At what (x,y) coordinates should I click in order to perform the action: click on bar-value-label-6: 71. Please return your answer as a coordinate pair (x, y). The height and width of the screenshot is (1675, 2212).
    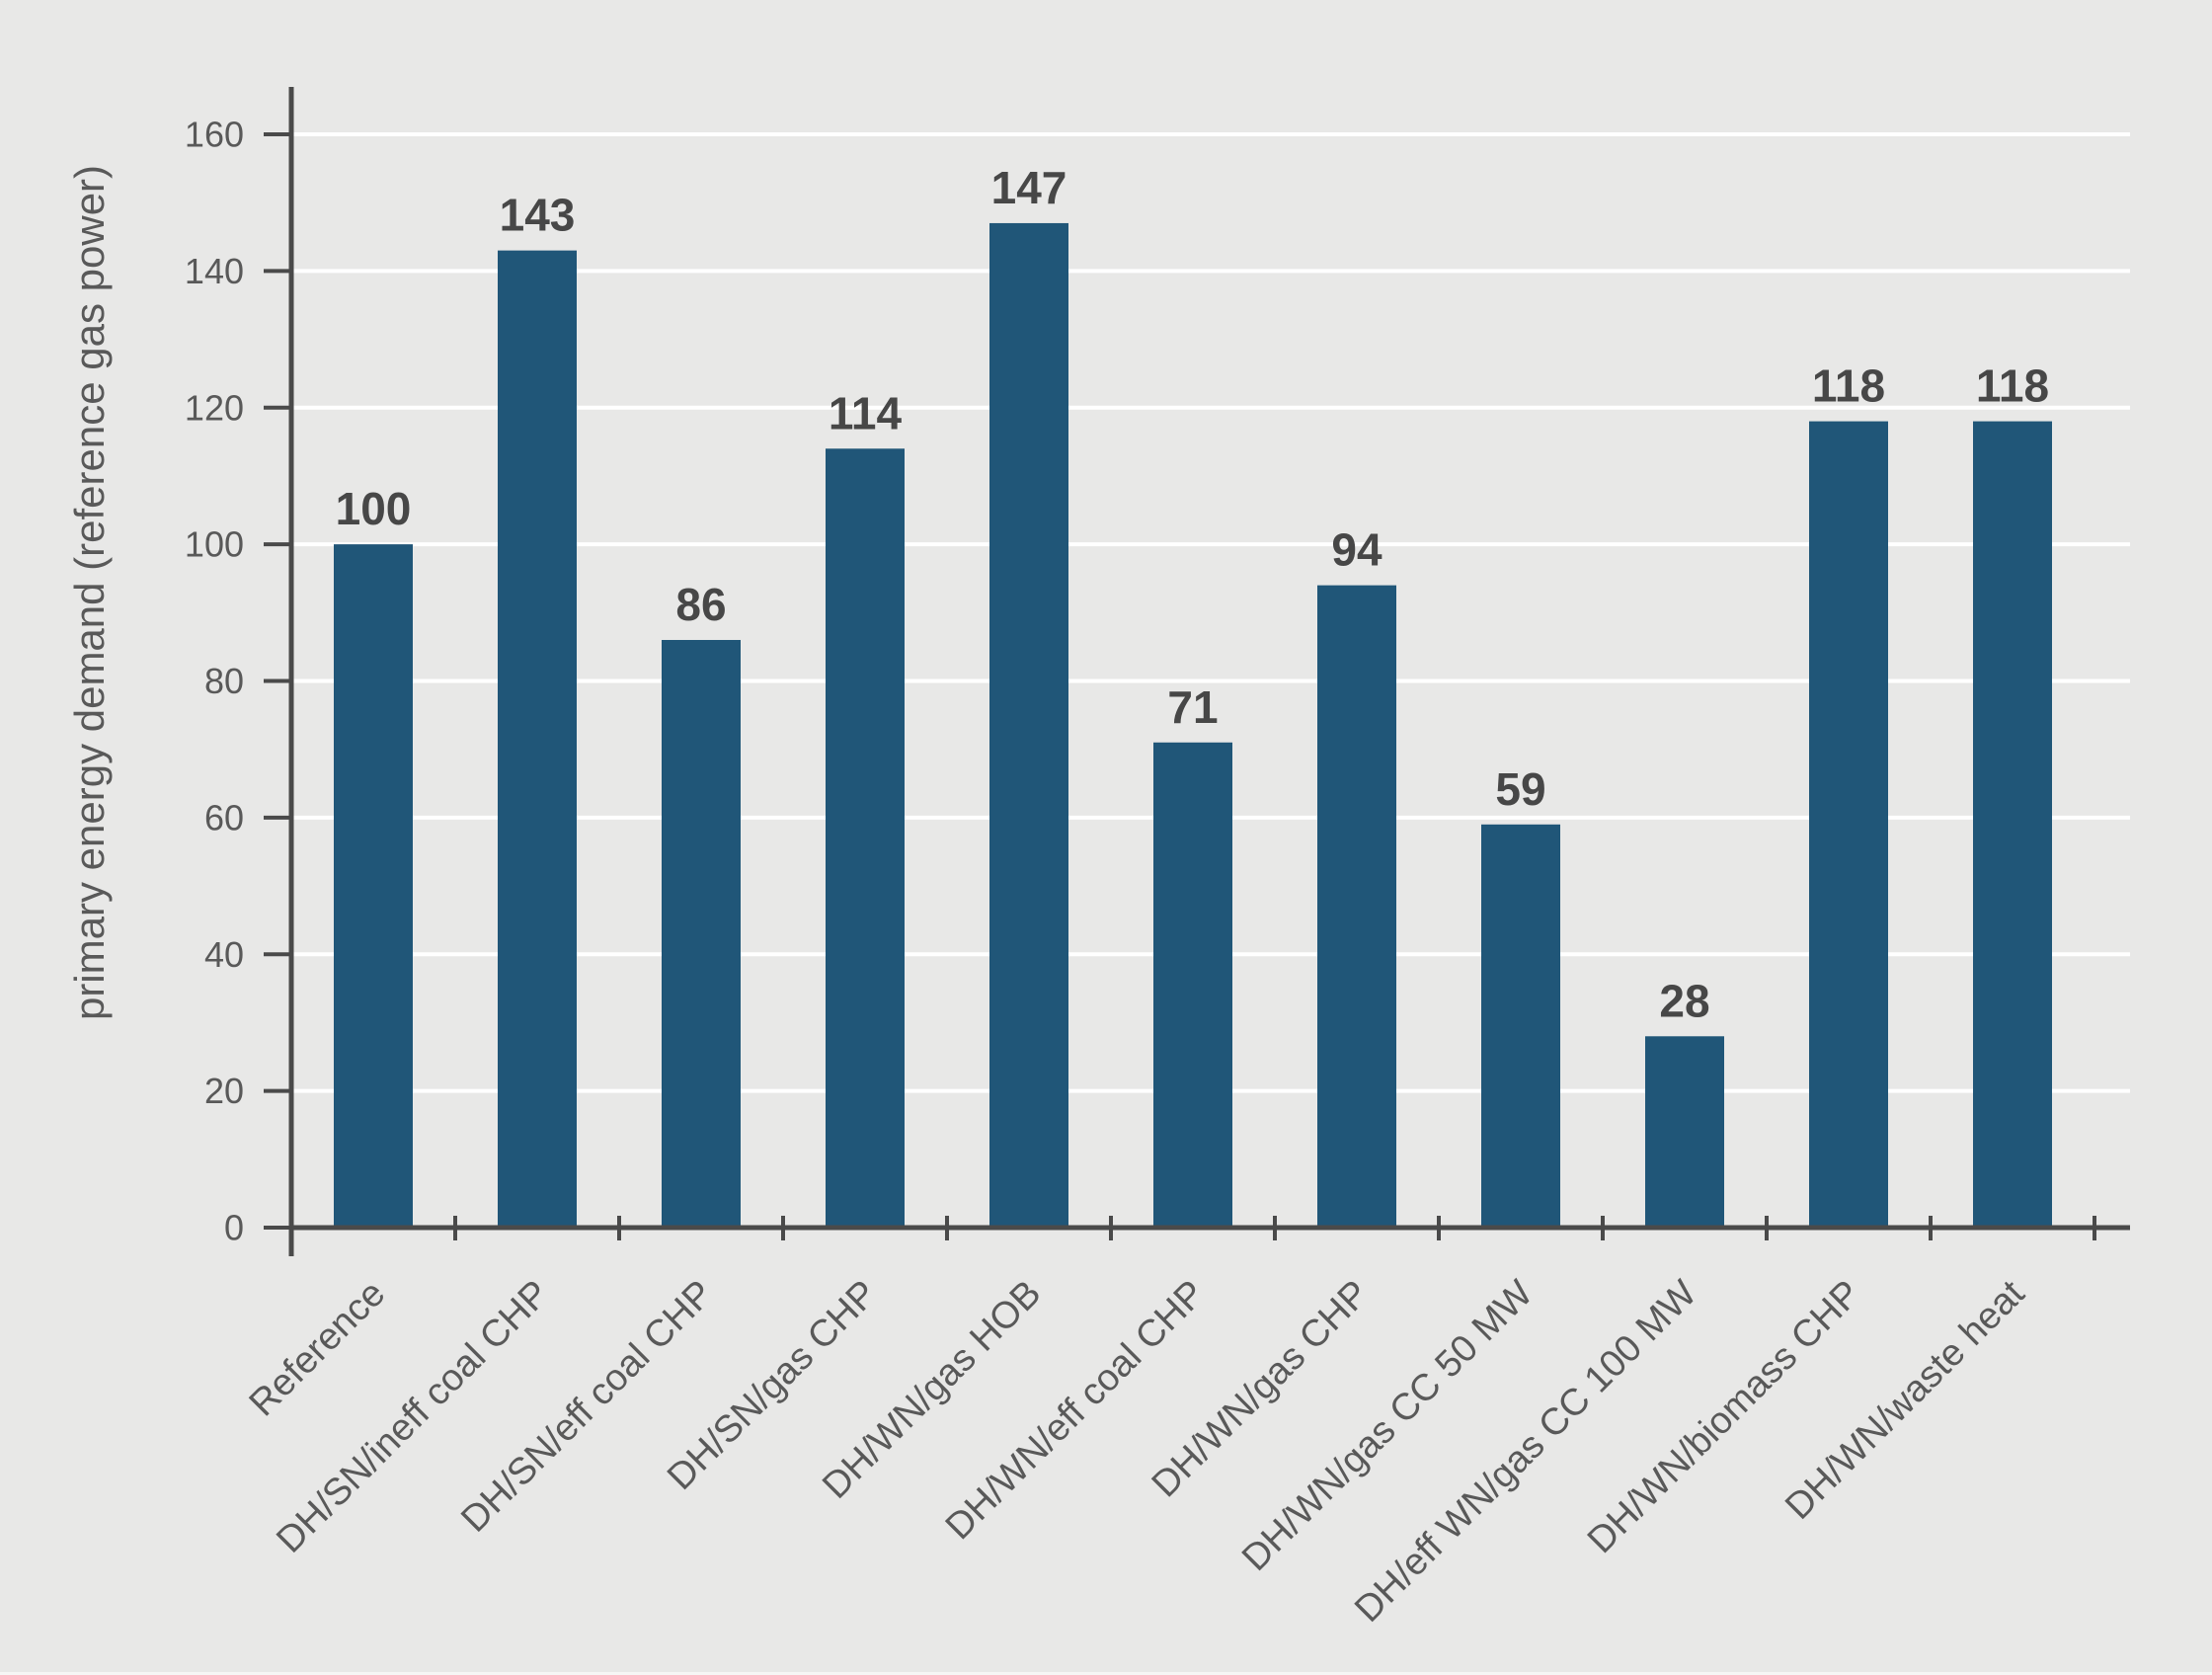
    Looking at the image, I should click on (1192, 707).